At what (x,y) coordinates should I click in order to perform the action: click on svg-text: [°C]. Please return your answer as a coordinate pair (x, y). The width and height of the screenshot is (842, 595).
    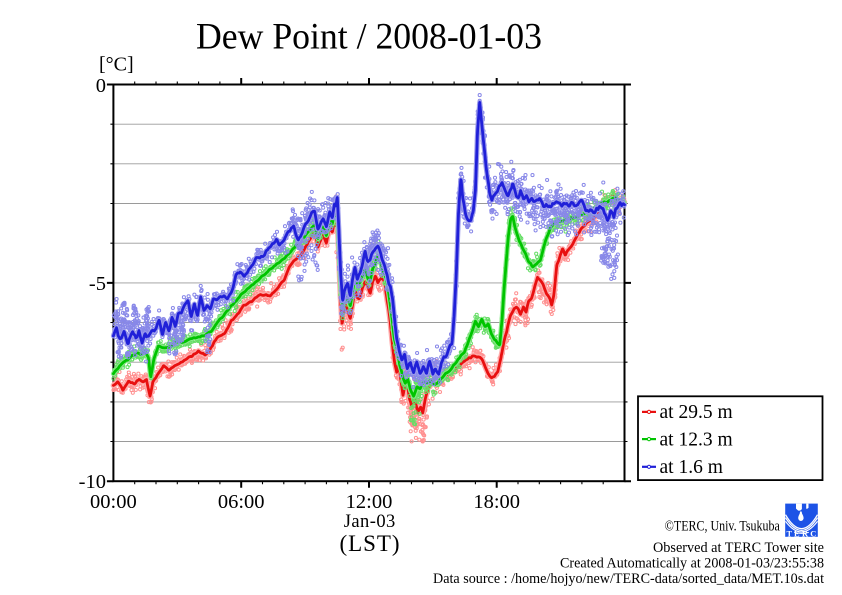
    Looking at the image, I should click on (116, 65).